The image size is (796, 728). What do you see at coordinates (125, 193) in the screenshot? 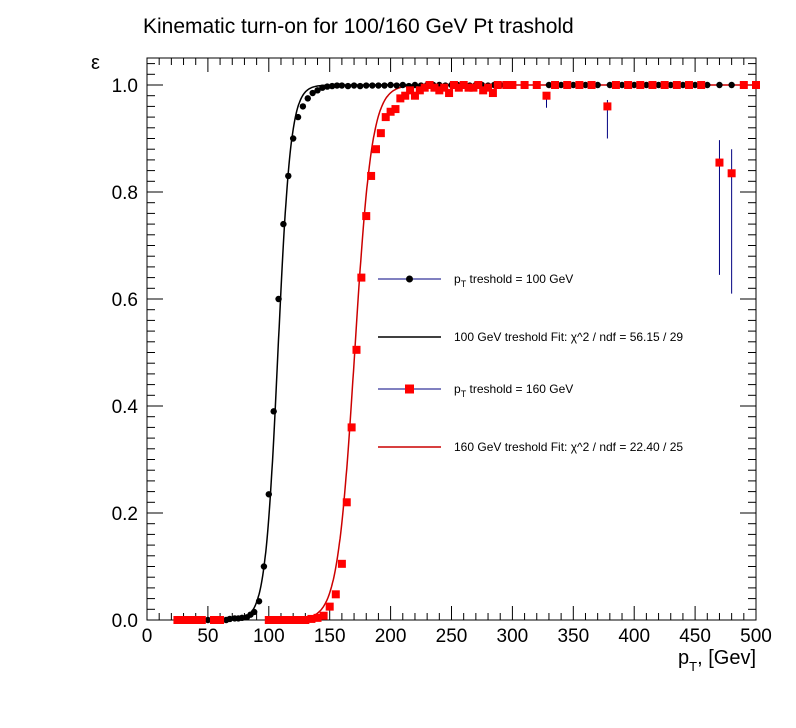
I see `y-tick-label: 0.8` at bounding box center [125, 193].